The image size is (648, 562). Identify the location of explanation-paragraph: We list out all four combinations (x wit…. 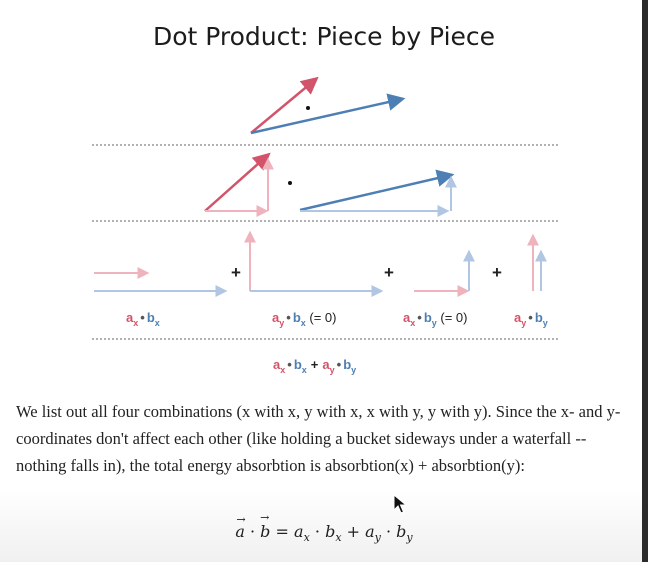
(318, 438).